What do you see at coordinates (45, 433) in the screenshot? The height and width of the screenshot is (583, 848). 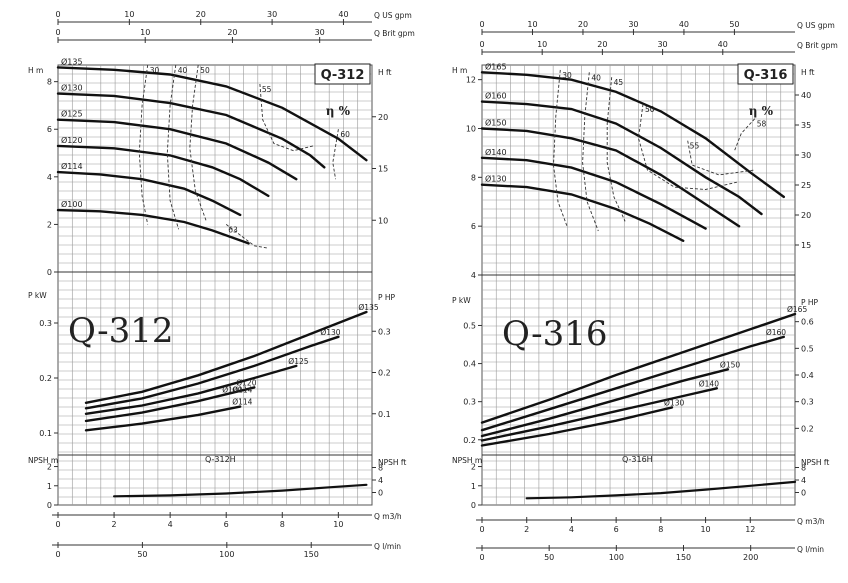 I see `power-left-tick-label: 0.1` at bounding box center [45, 433].